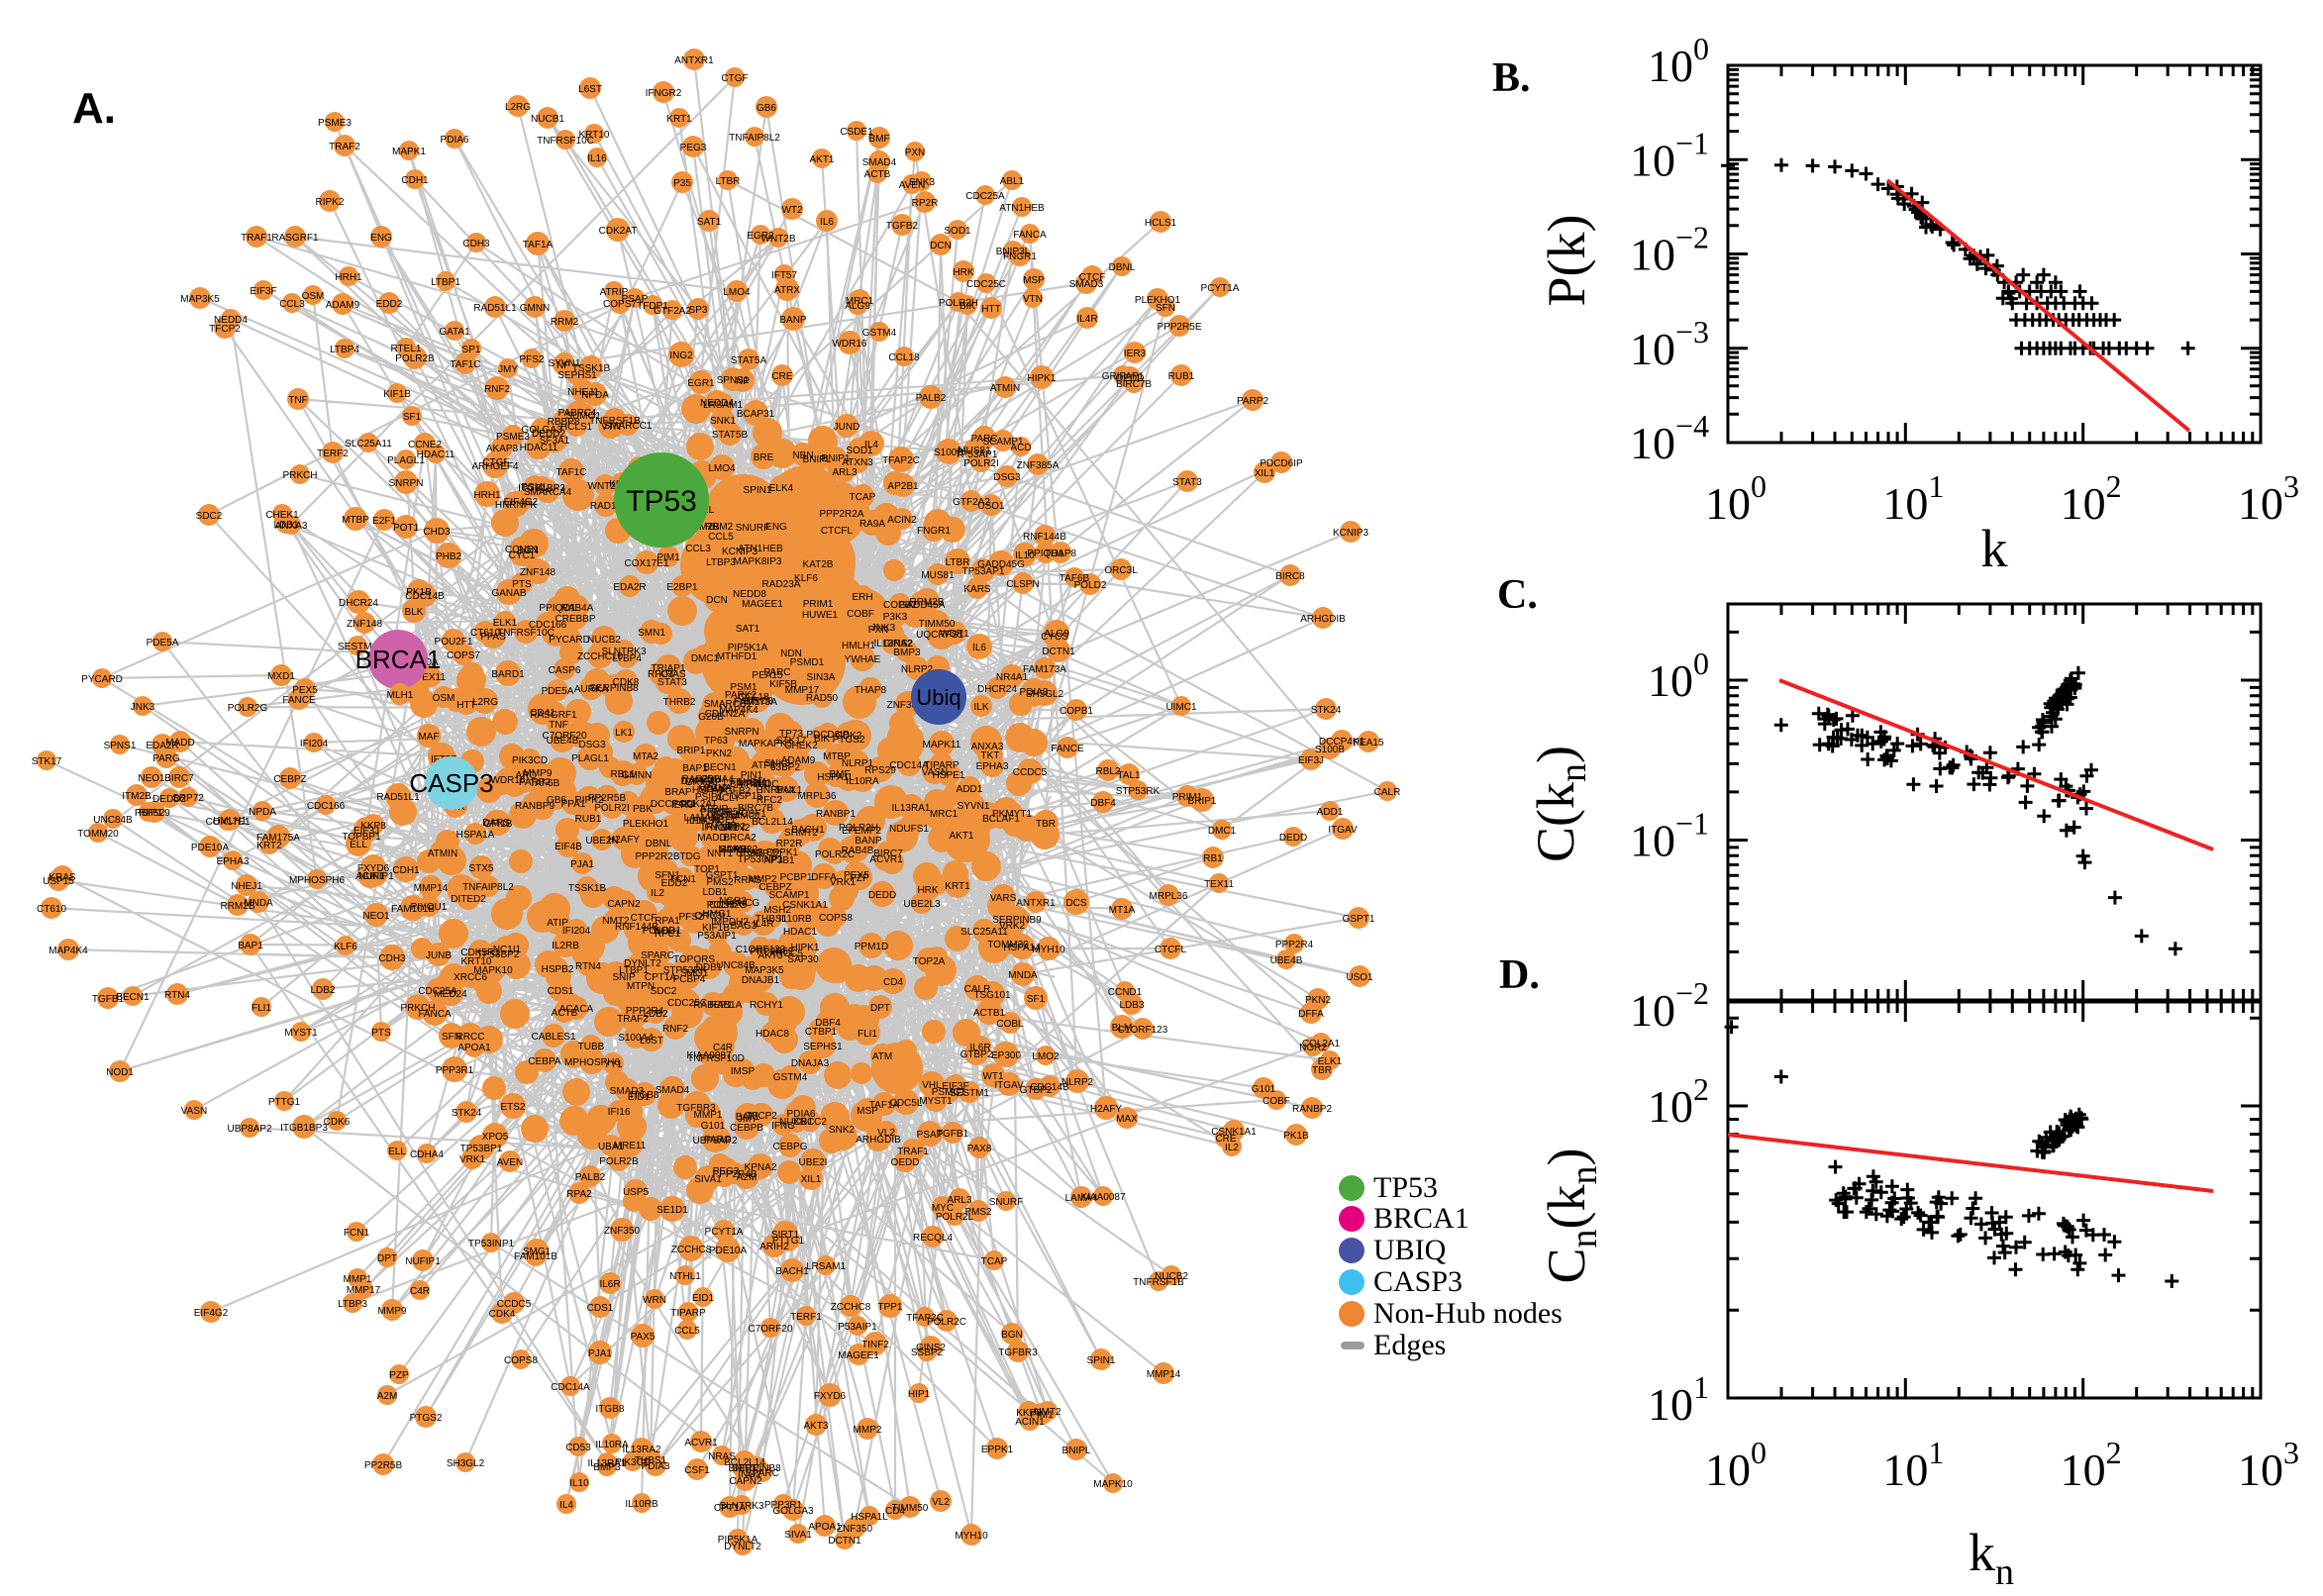 This screenshot has width=2323, height=1596. What do you see at coordinates (315, 744) in the screenshot?
I see `svg-text: IFI204` at bounding box center [315, 744].